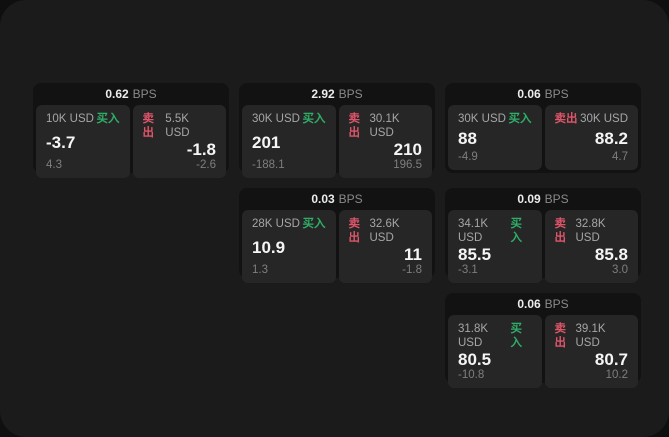  What do you see at coordinates (468, 270) in the screenshot?
I see `buy-delta: -3.1` at bounding box center [468, 270].